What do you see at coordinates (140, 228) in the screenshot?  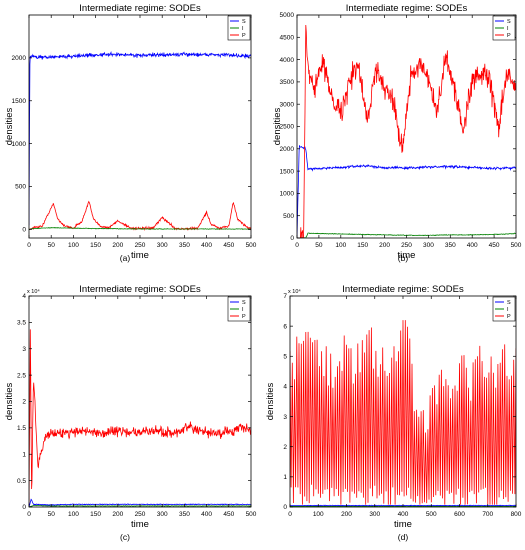 I see `series-line-I` at bounding box center [140, 228].